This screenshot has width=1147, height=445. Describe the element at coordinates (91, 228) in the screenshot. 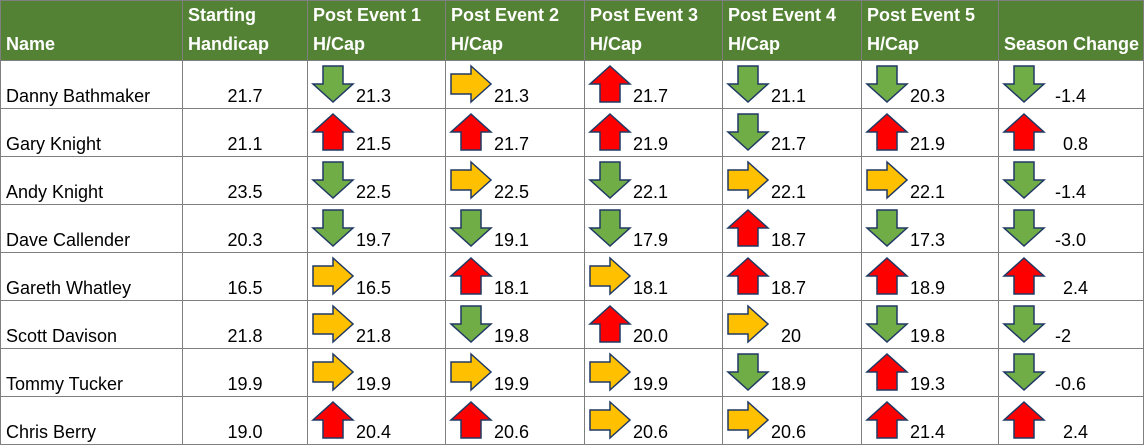

I see `player-name: Dave Callender` at that location.